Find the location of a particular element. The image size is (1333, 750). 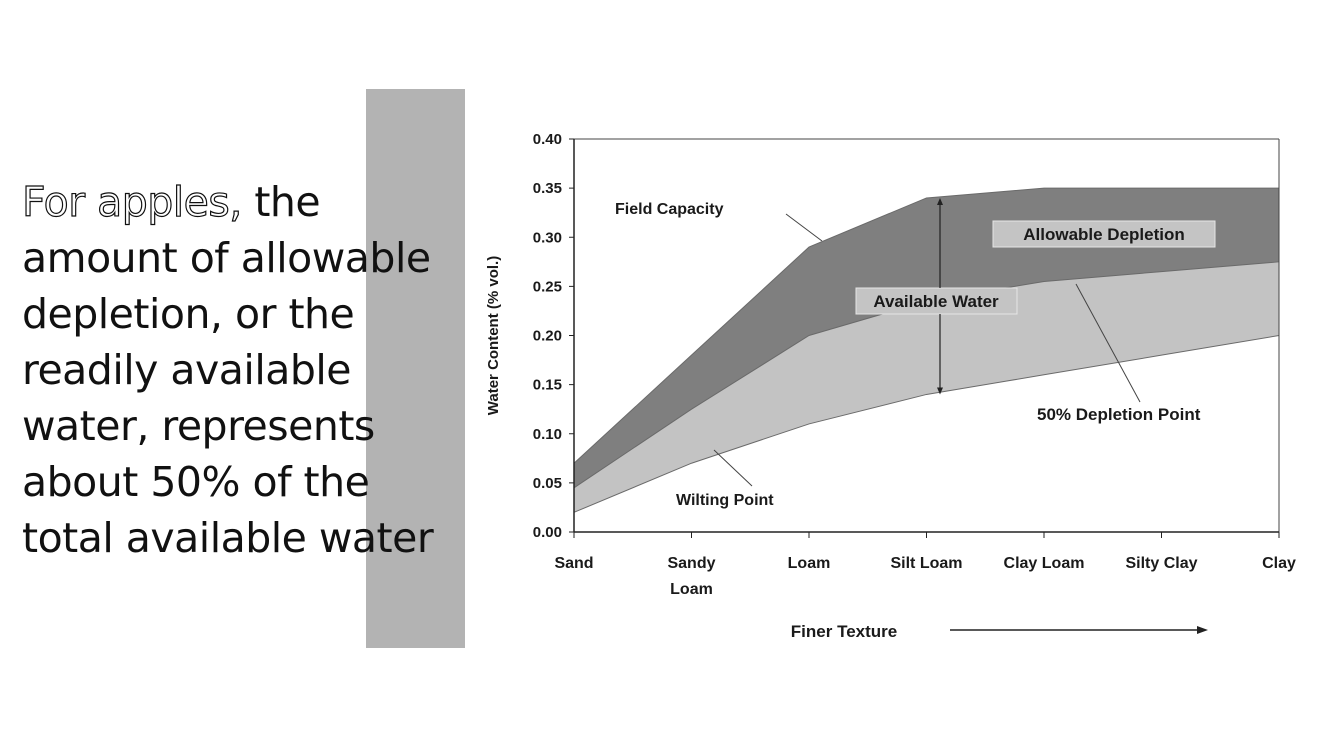

depletion-point-label: 50% Depletion Point is located at coordinates (1119, 414).